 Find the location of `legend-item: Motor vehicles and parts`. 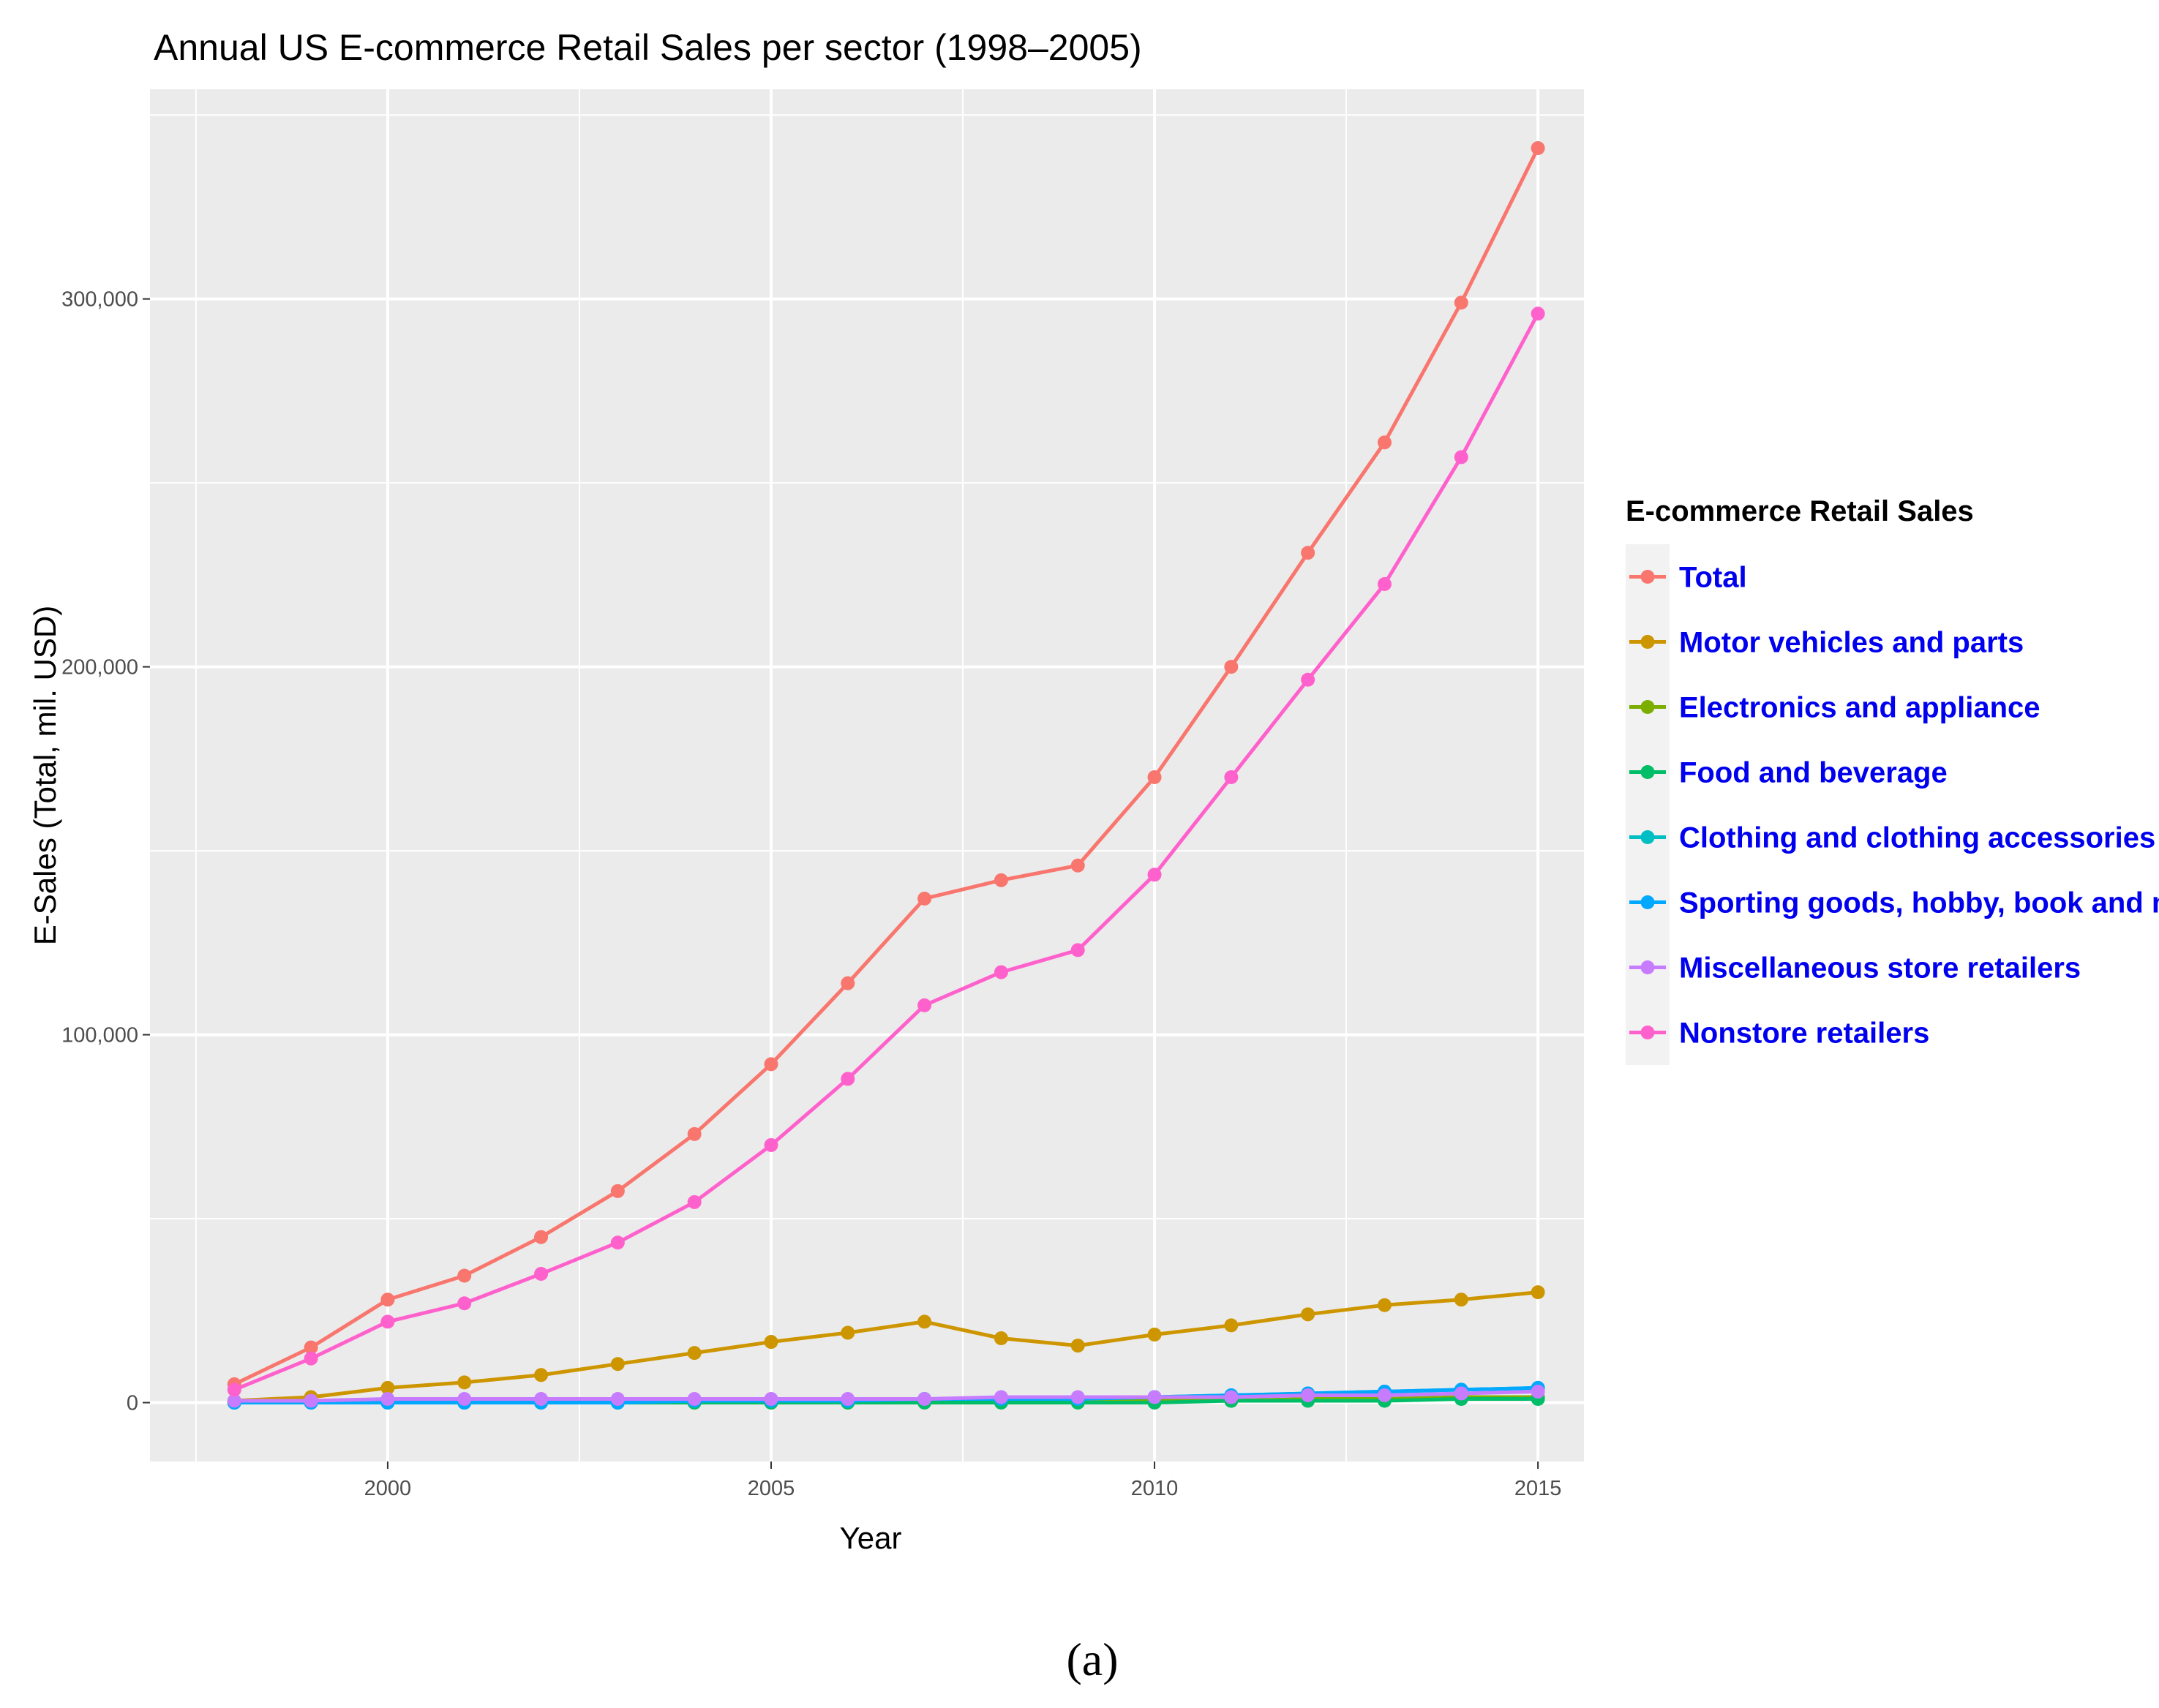

legend-item: Motor vehicles and parts is located at coordinates (1826, 643).